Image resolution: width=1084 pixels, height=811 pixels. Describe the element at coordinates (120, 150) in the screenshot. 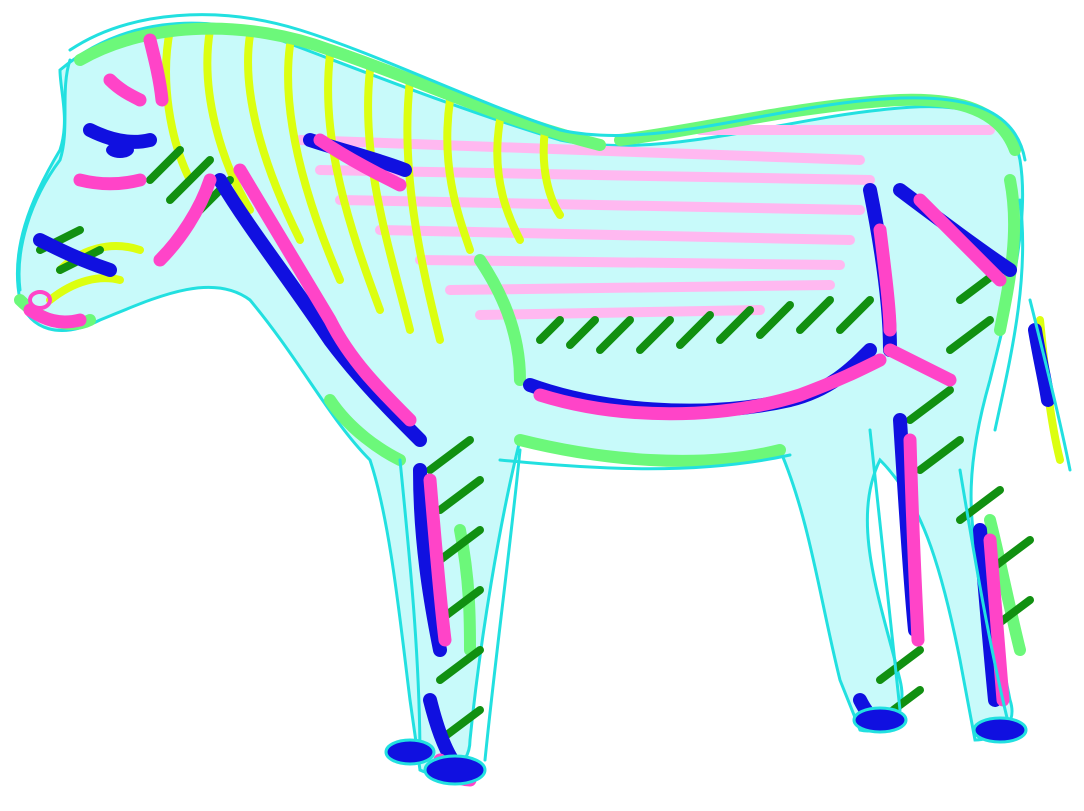

I see `eye-icon` at that location.